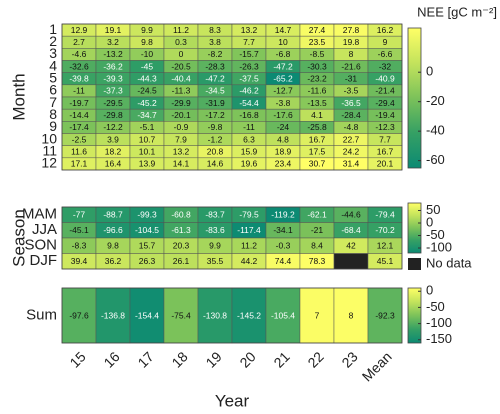 This screenshot has width=500, height=414. I want to click on row-label: SON, so click(40, 245).